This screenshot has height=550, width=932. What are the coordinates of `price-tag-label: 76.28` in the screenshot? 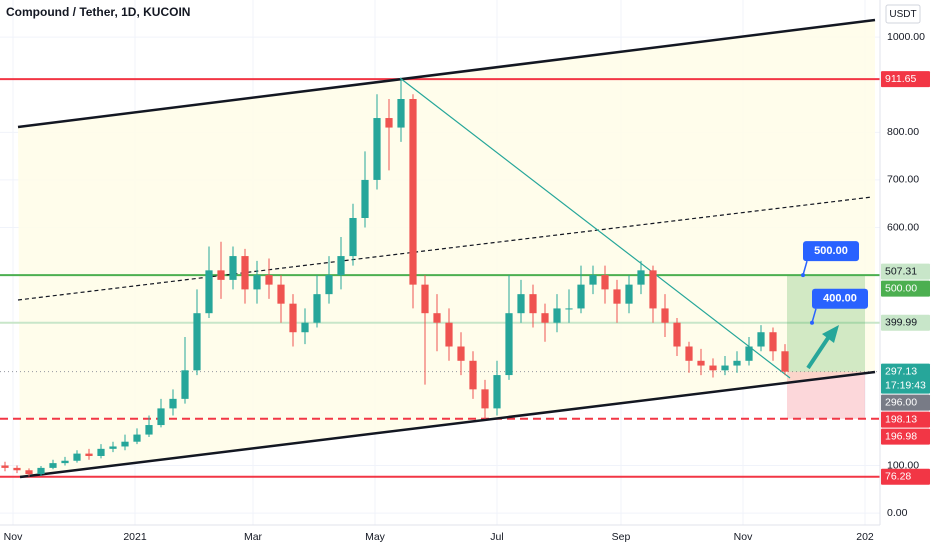 It's located at (898, 477).